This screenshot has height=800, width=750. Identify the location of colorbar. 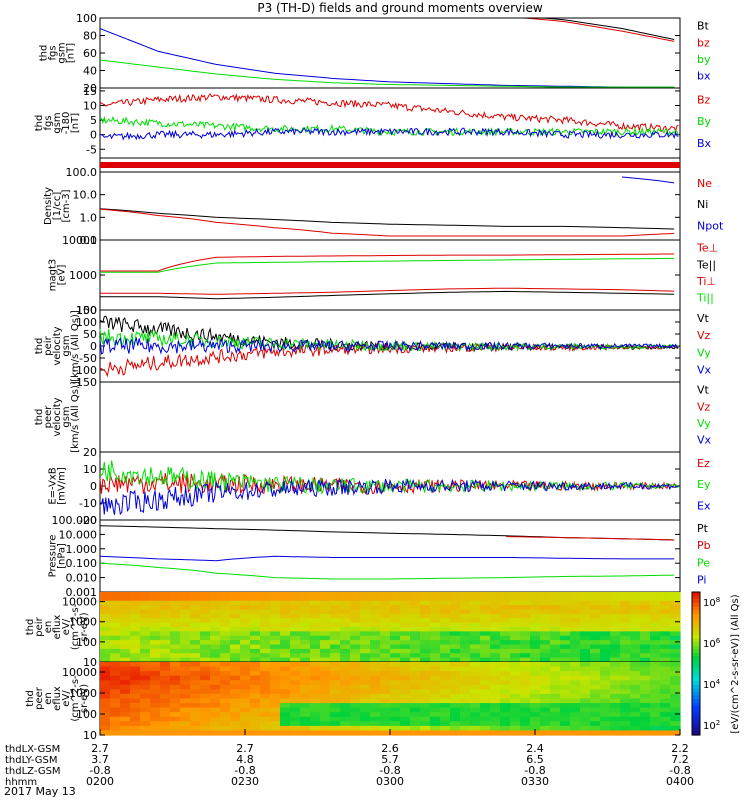
(696, 663).